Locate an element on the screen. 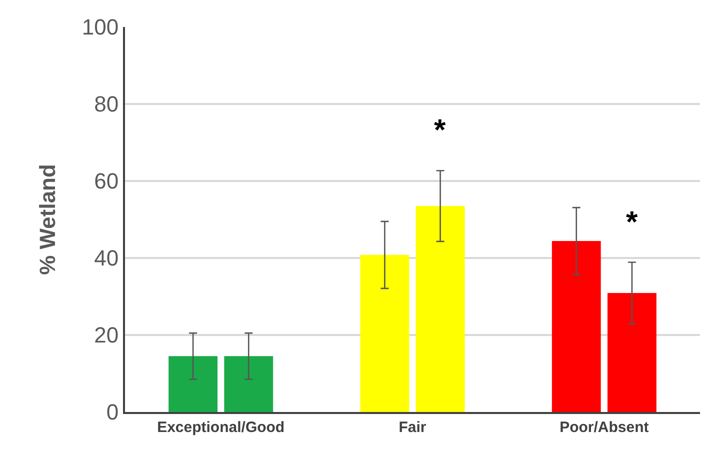 Image resolution: width=708 pixels, height=459 pixels. y-tick-label: 60 is located at coordinates (106, 181).